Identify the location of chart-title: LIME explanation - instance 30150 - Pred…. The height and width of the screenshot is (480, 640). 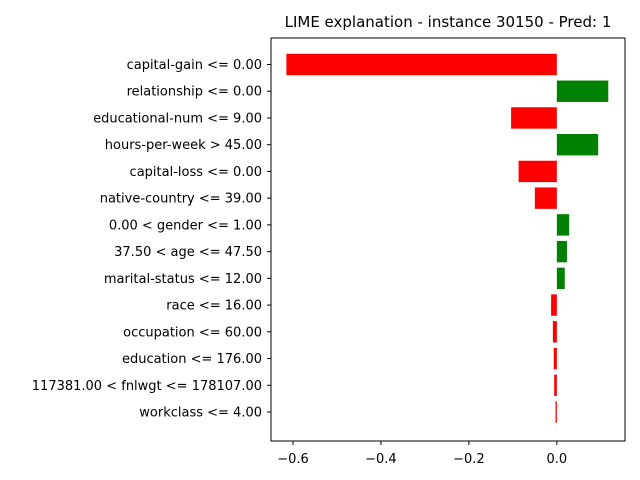
(448, 22).